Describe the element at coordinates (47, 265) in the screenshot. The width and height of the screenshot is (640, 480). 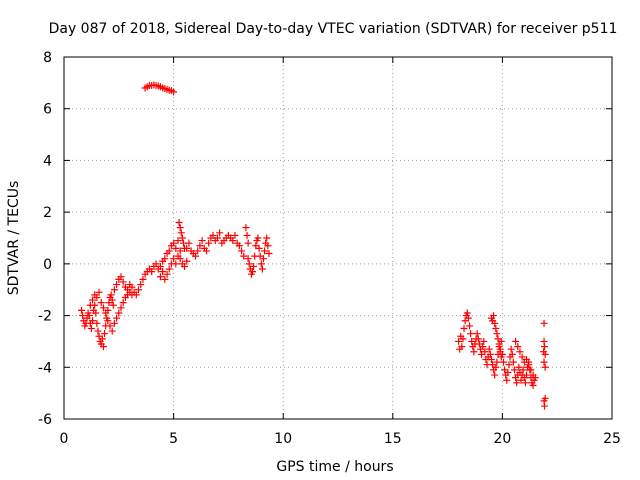
I see `y-tick-label: 0` at that location.